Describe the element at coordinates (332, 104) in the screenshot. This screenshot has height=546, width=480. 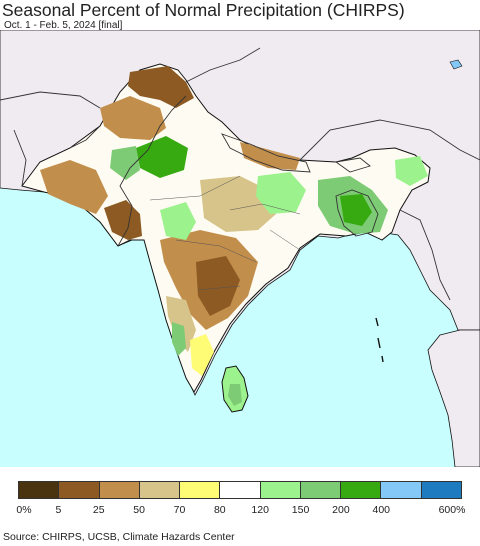
I see `border-china` at that location.